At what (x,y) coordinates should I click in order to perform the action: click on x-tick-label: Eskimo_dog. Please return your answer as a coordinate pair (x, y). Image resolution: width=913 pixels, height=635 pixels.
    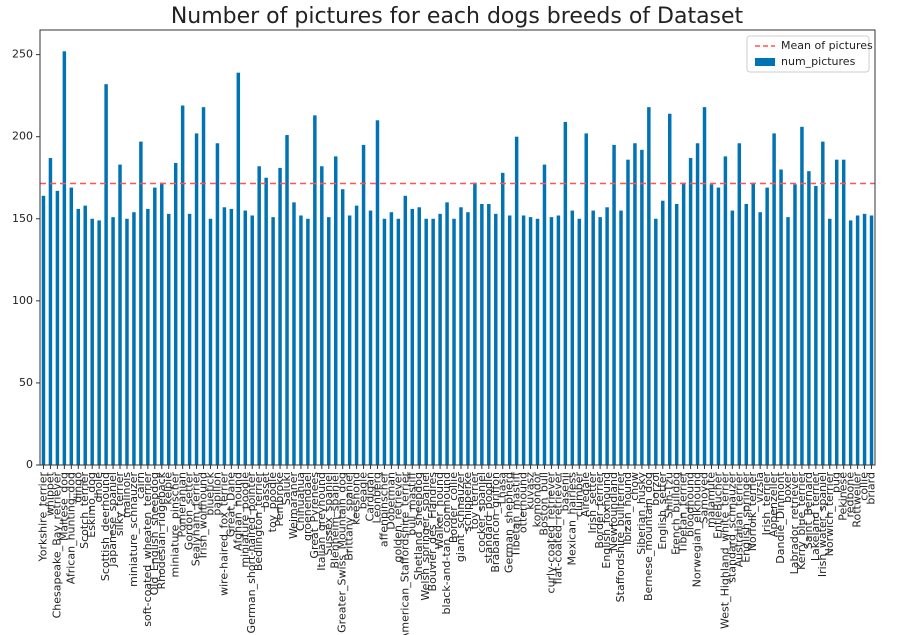
    Looking at the image, I should click on (91, 505).